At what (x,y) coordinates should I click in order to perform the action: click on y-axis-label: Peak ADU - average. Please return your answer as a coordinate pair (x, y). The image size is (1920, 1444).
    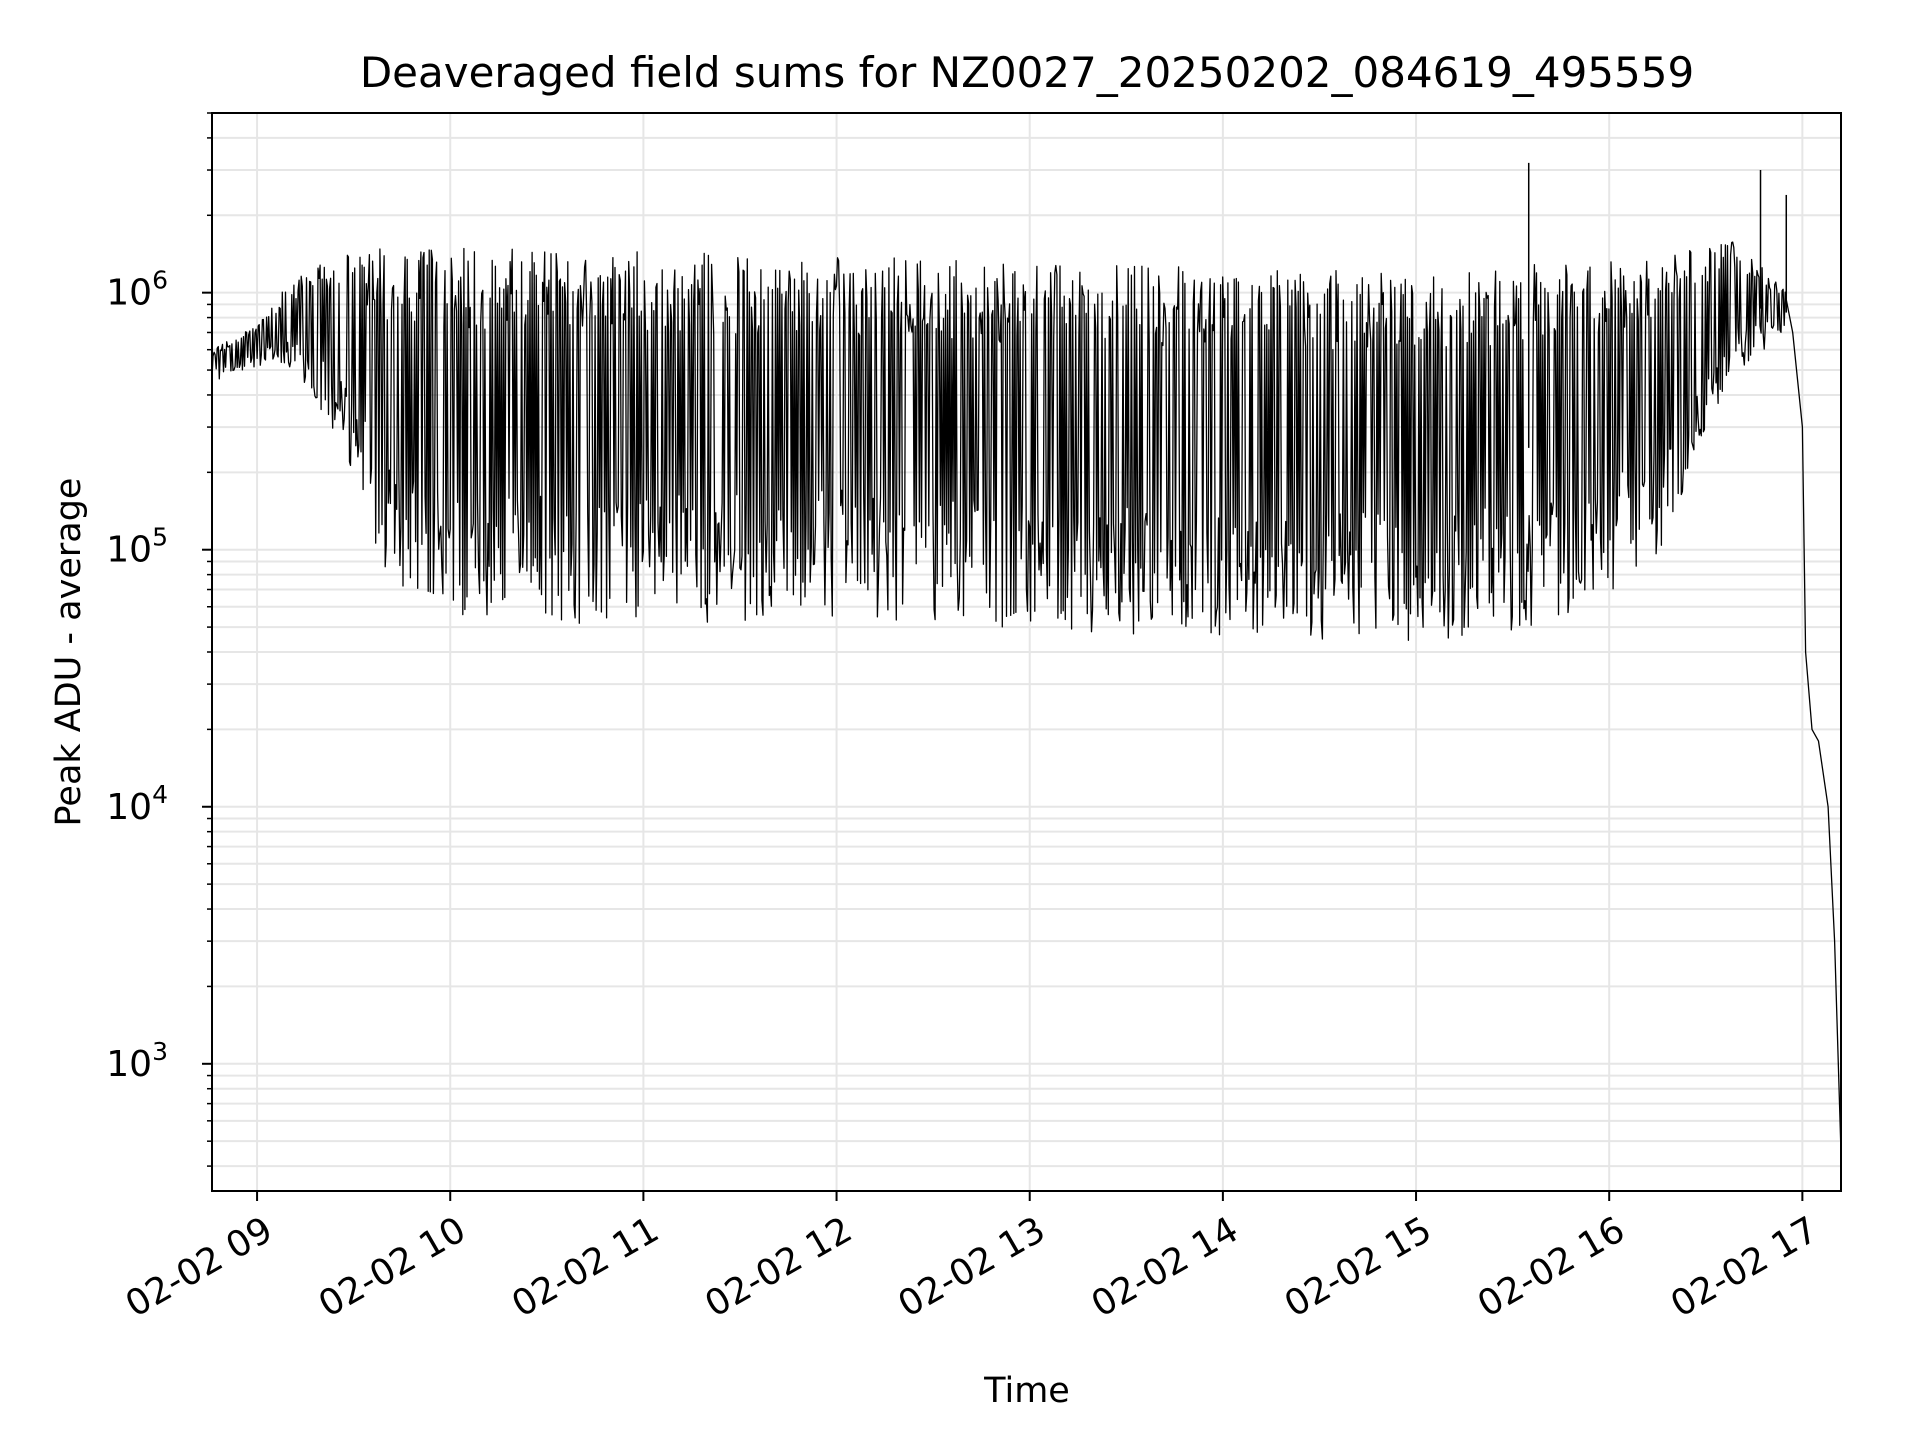
    Looking at the image, I should click on (69, 652).